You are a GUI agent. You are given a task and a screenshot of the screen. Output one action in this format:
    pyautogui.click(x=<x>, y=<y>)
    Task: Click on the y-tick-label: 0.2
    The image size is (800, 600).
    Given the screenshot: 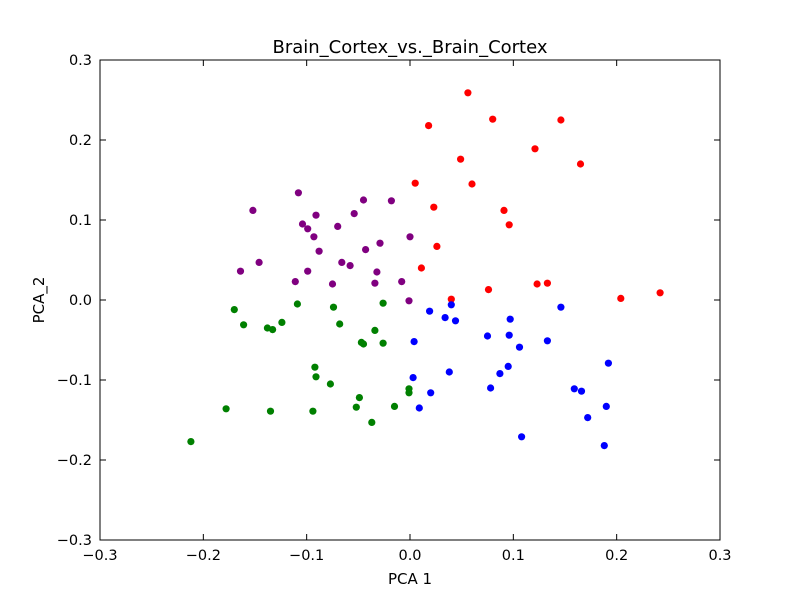 What is the action you would take?
    pyautogui.click(x=80, y=141)
    